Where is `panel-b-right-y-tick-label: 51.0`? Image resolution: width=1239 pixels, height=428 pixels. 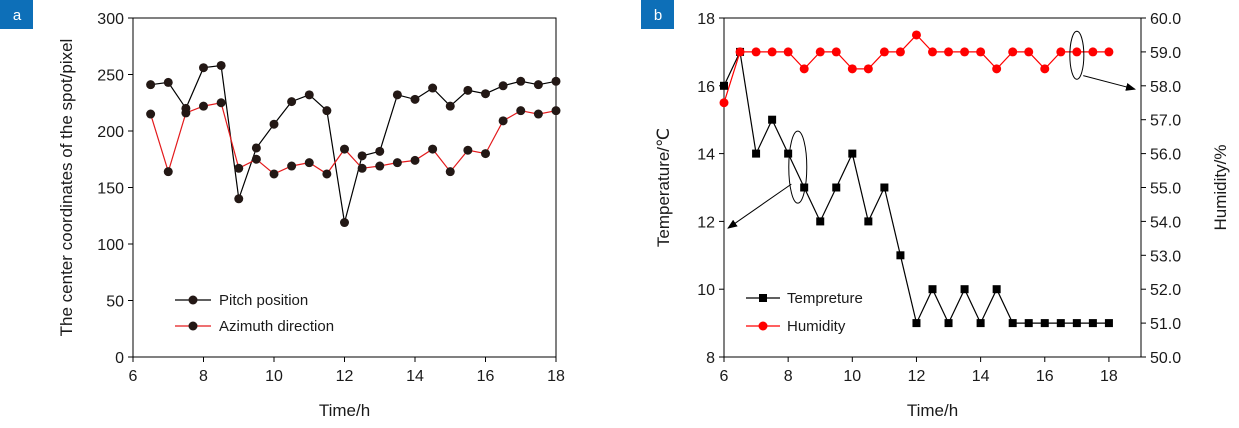
panel-b-right-y-tick-label: 51.0 is located at coordinates (1165, 324).